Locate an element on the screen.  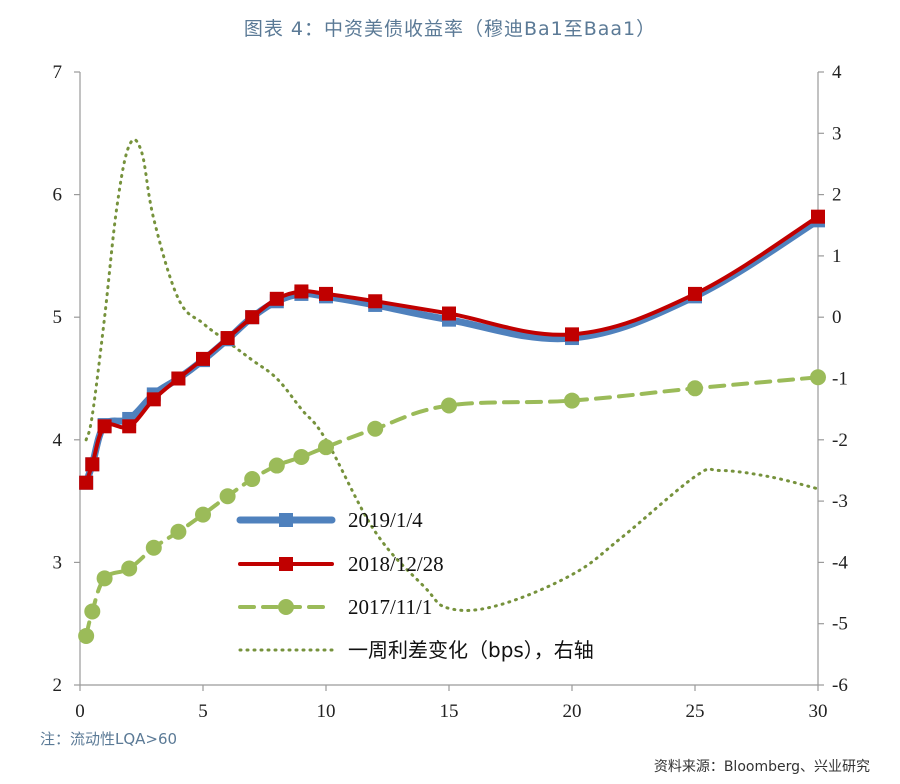
footnote: 注：流动性LQA>60 is located at coordinates (109, 739).